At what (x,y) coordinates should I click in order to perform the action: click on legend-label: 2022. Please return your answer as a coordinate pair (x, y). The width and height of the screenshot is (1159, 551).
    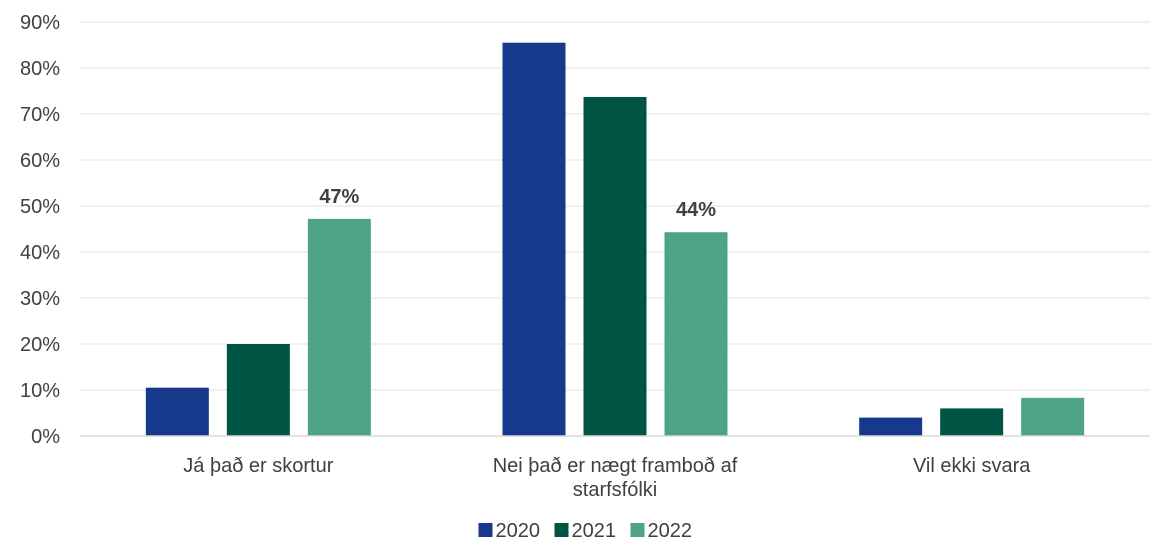
    Looking at the image, I should click on (670, 531).